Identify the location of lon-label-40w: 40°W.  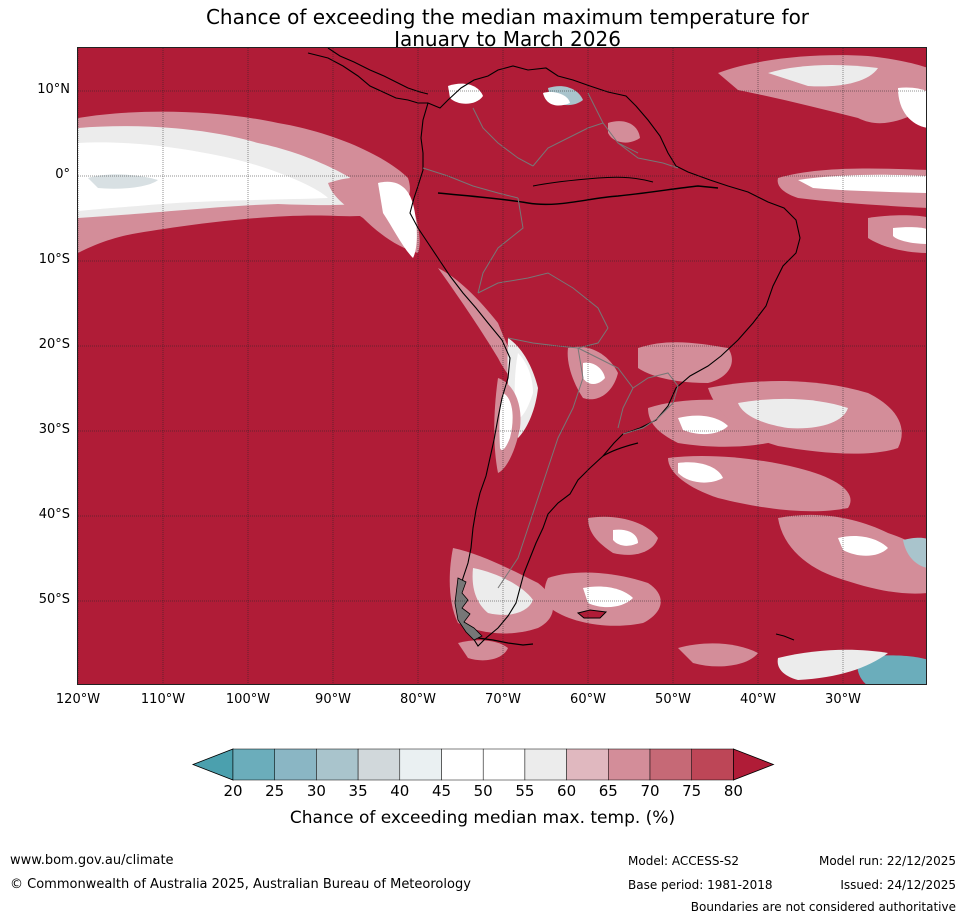
(758, 699).